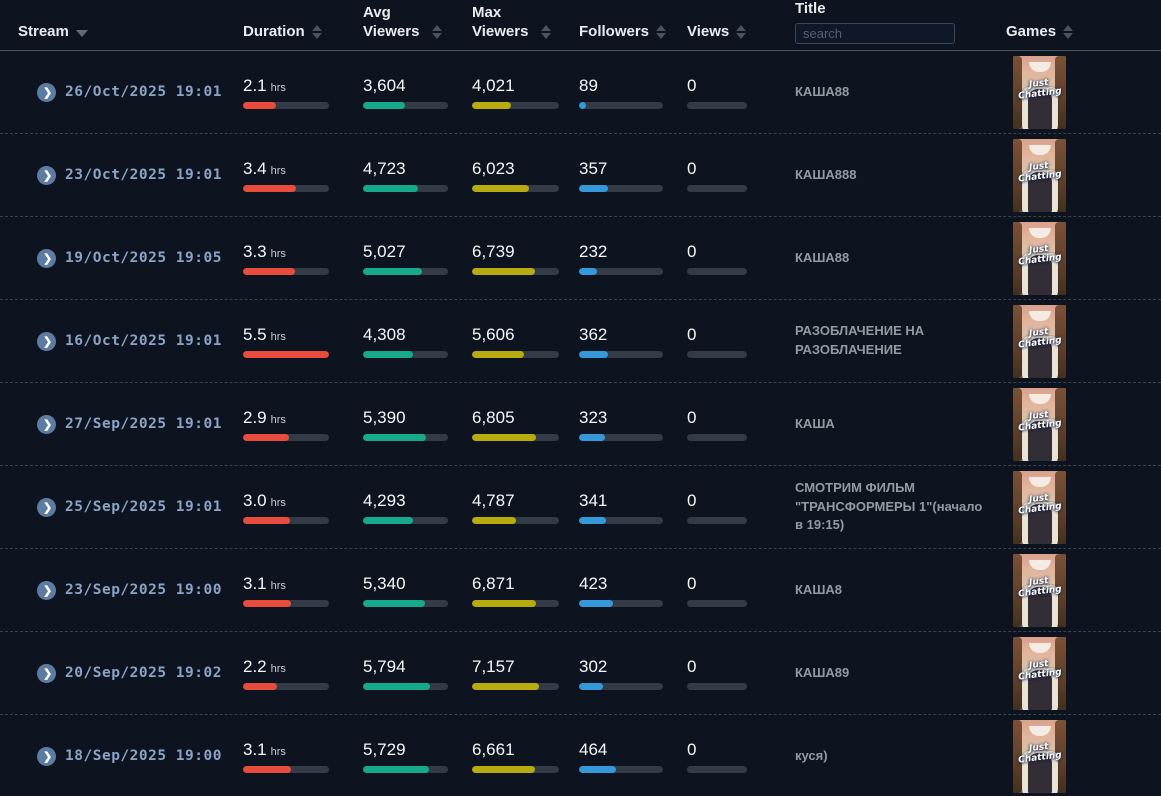 The image size is (1161, 796). Describe the element at coordinates (121, 507) in the screenshot. I see `stream-cell: ❯ 25/Sep/2025 19:01` at that location.